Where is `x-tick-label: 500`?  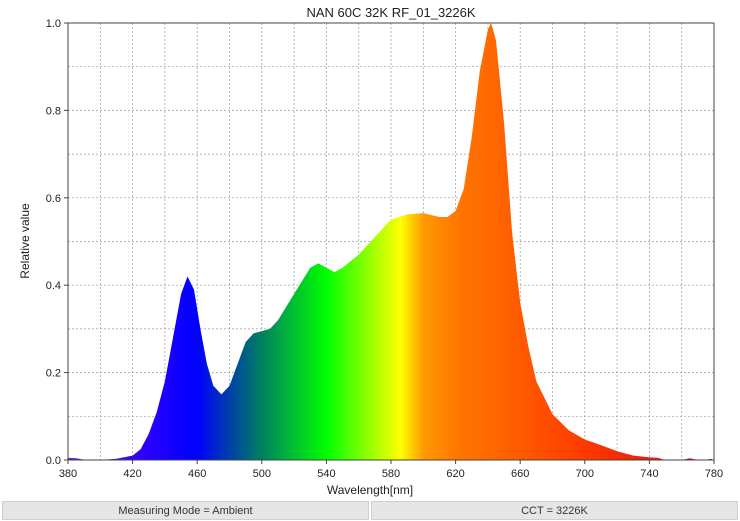
x-tick-label: 500 is located at coordinates (262, 474).